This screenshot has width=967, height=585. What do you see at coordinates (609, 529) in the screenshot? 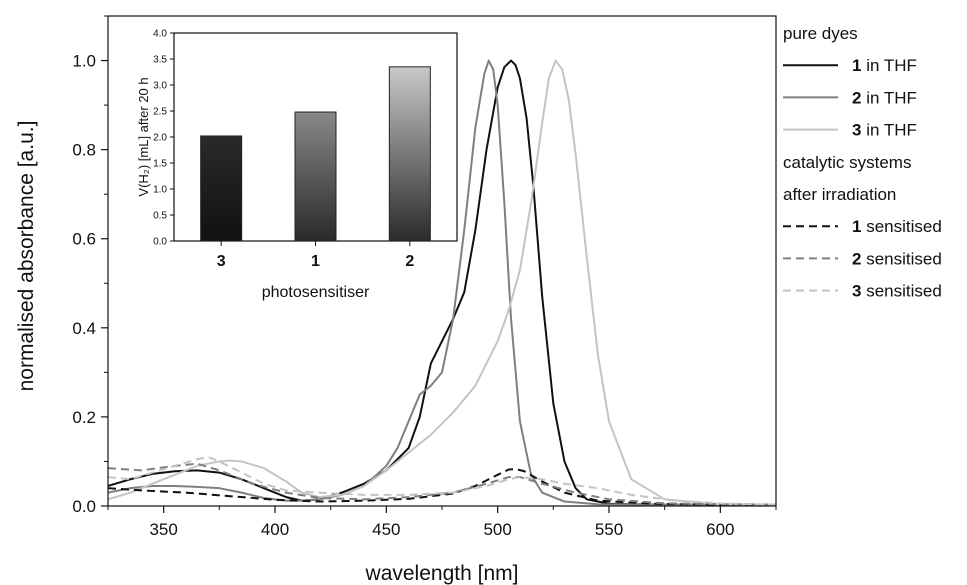
I see `x-tick-label: 550` at bounding box center [609, 529].